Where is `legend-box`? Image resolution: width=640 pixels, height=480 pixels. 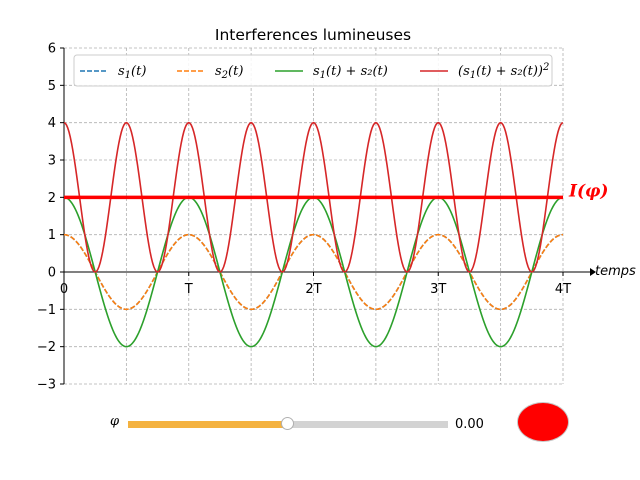
legend-box is located at coordinates (313, 70).